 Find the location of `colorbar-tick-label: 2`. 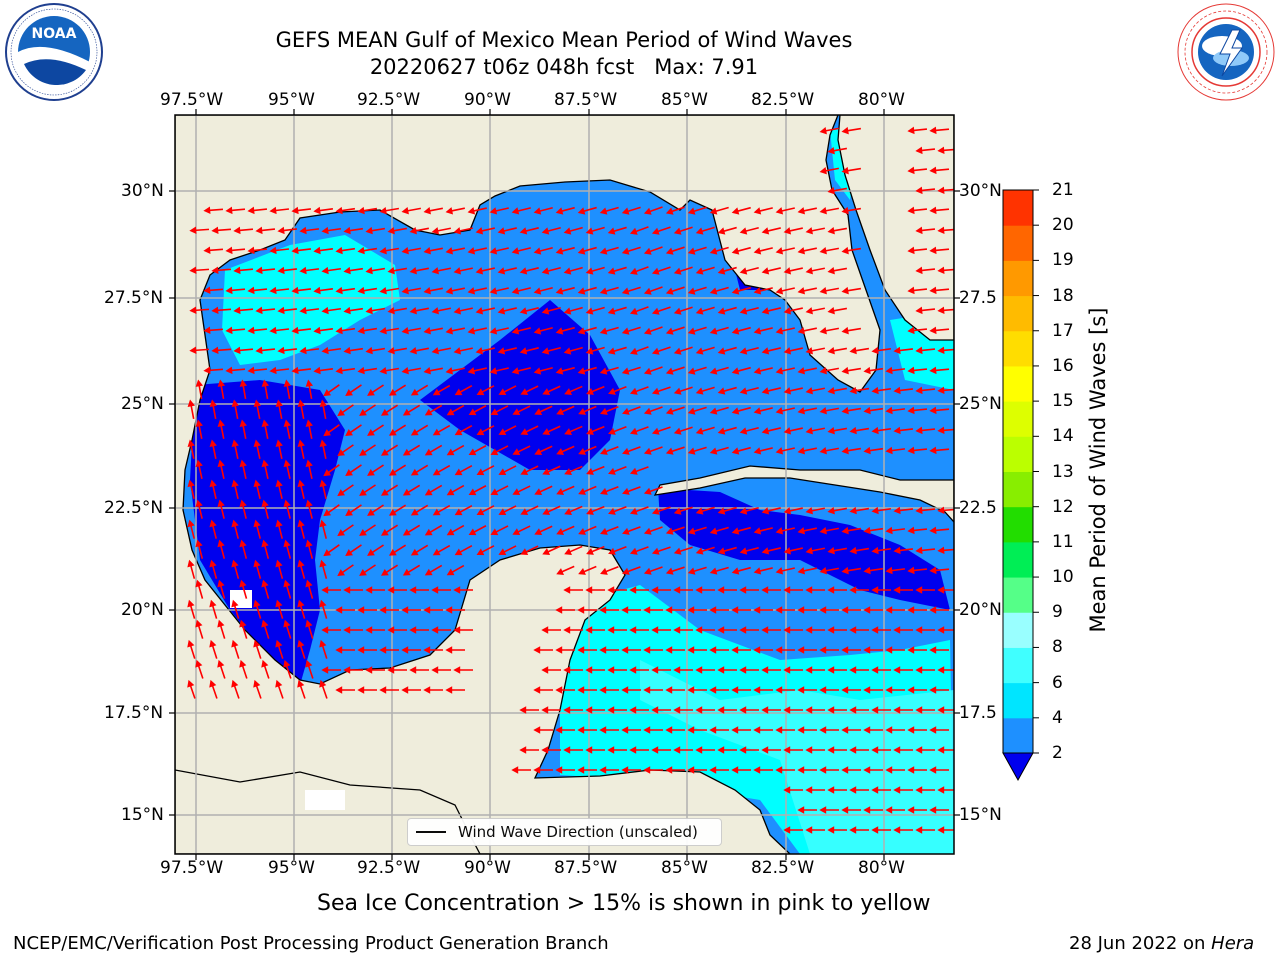

colorbar-tick-label: 2 is located at coordinates (1057, 753).